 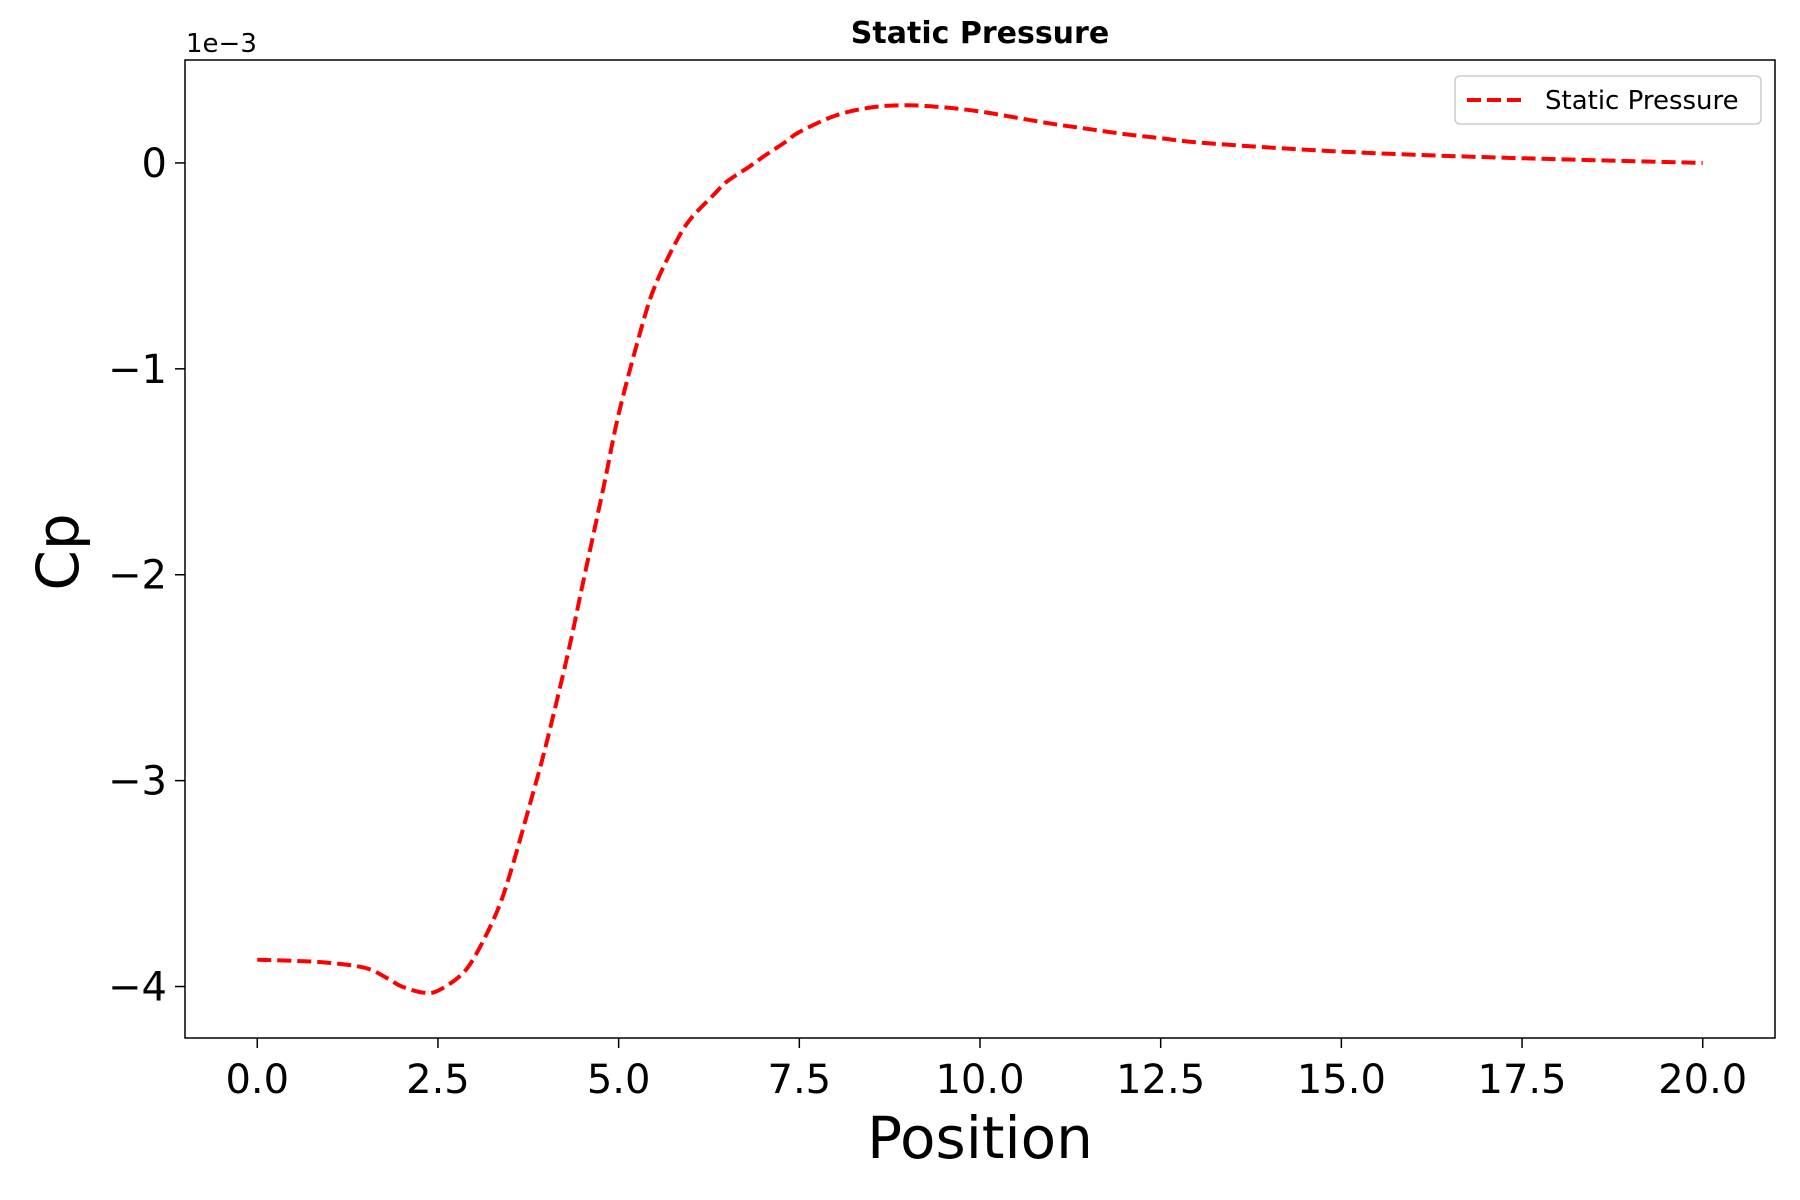 What do you see at coordinates (137, 782) in the screenshot?
I see `y-tick-label: −3` at bounding box center [137, 782].